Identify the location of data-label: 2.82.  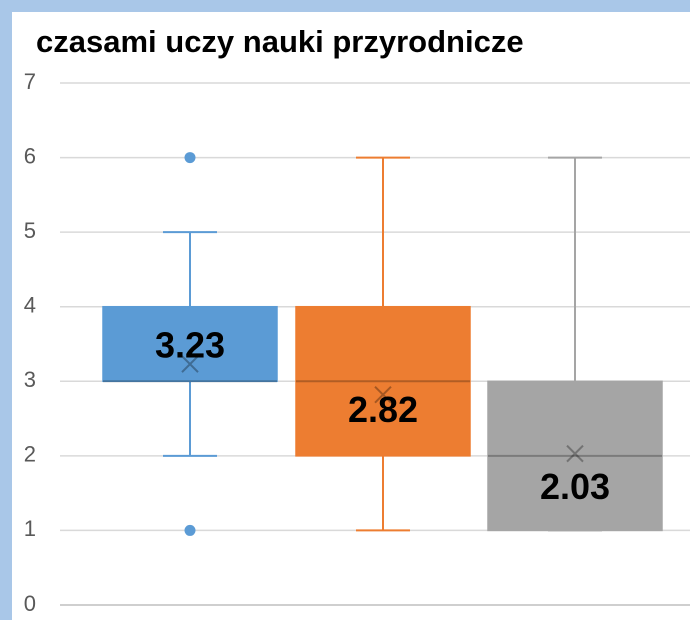
(383, 409).